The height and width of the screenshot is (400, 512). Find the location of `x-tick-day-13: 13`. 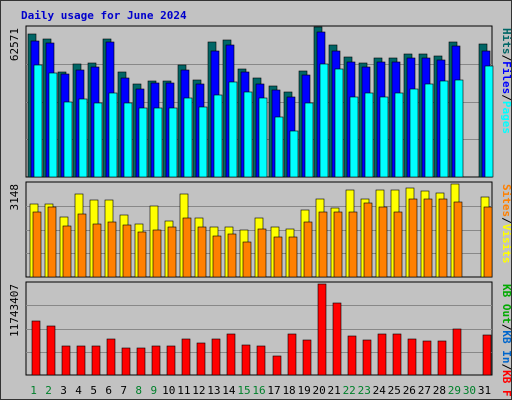

x-tick-day-13: 13 is located at coordinates (213, 390).